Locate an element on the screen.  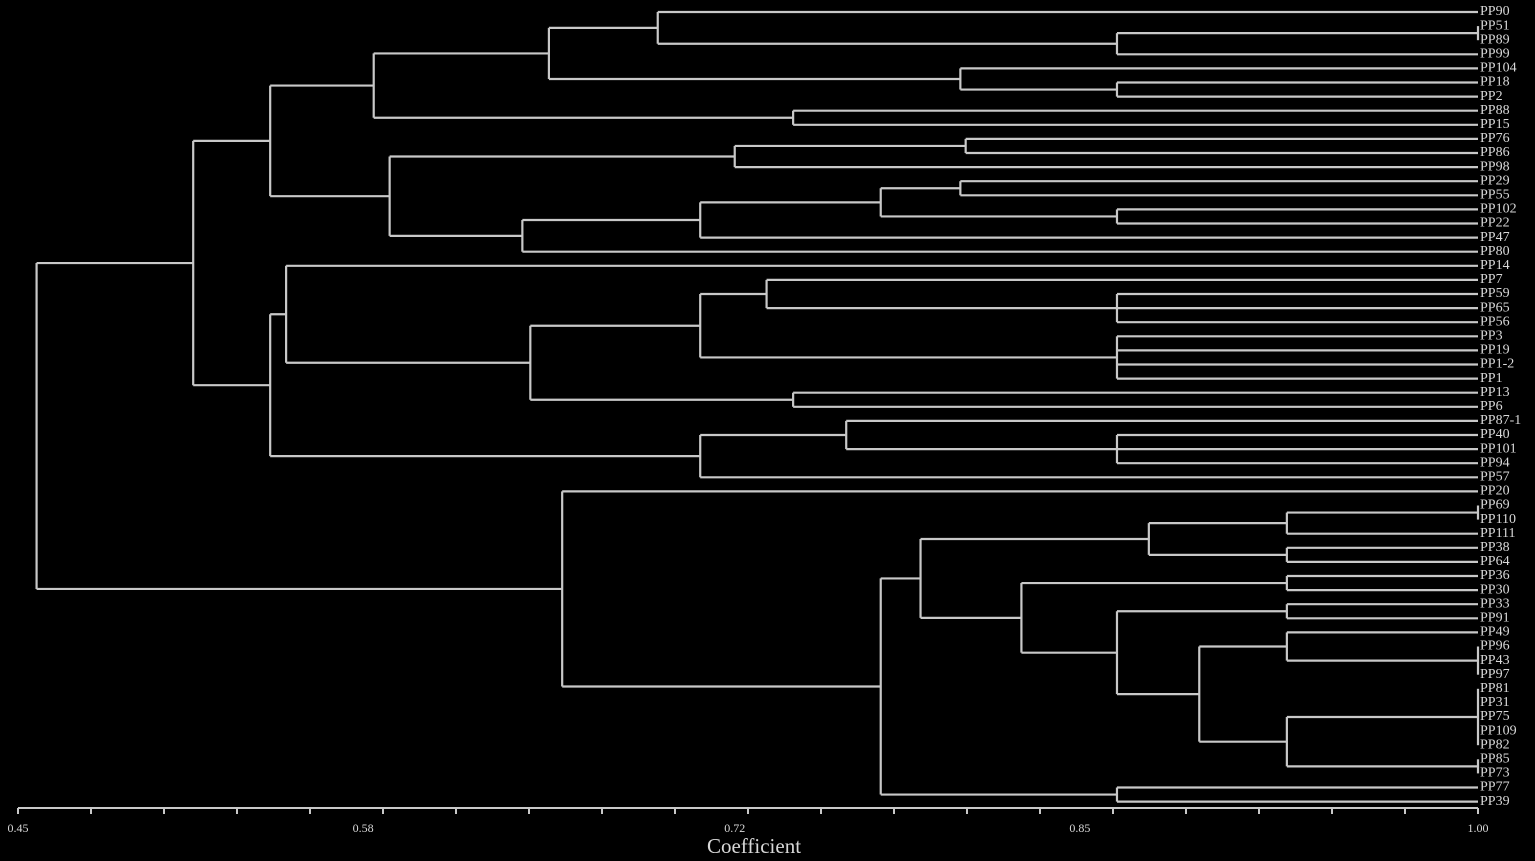
axis-tick-labels: 0.45 0.58 0.72 0.85 1.00 is located at coordinates (748, 828).